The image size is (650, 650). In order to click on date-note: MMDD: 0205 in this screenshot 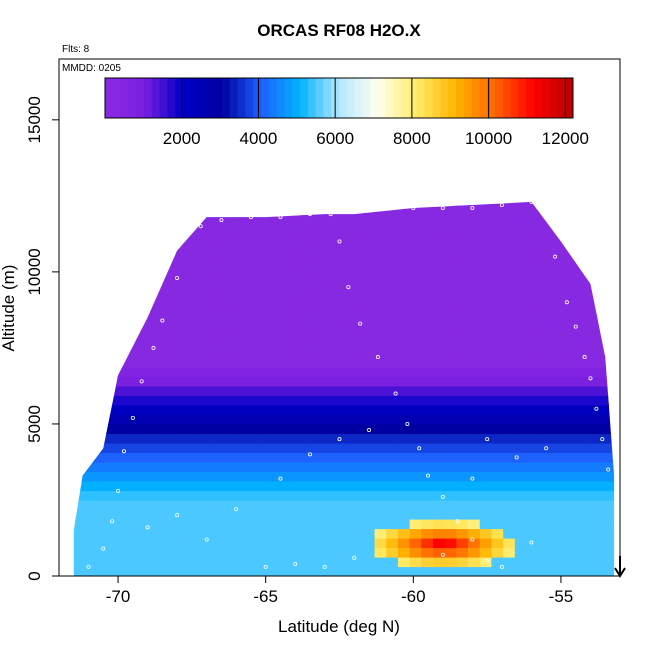, I will do `click(91, 68)`.